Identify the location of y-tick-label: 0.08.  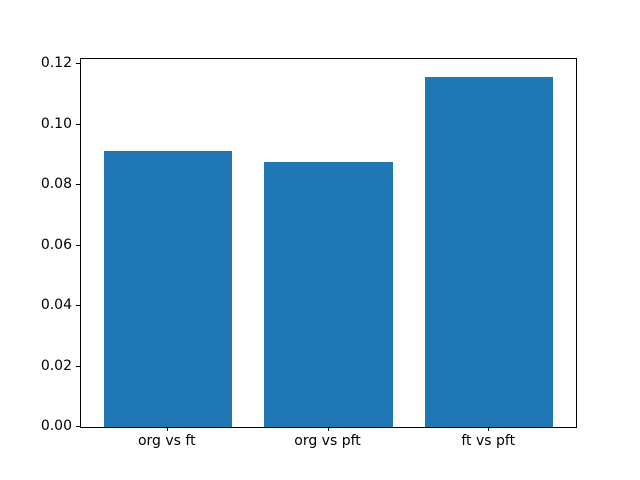
(56, 184).